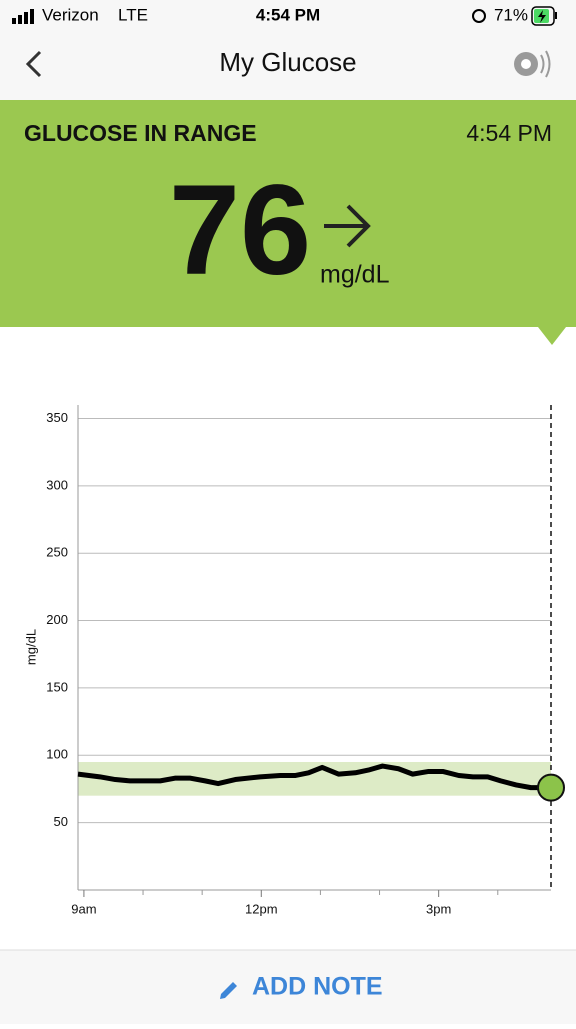  I want to click on banner-pointer, so click(552, 336).